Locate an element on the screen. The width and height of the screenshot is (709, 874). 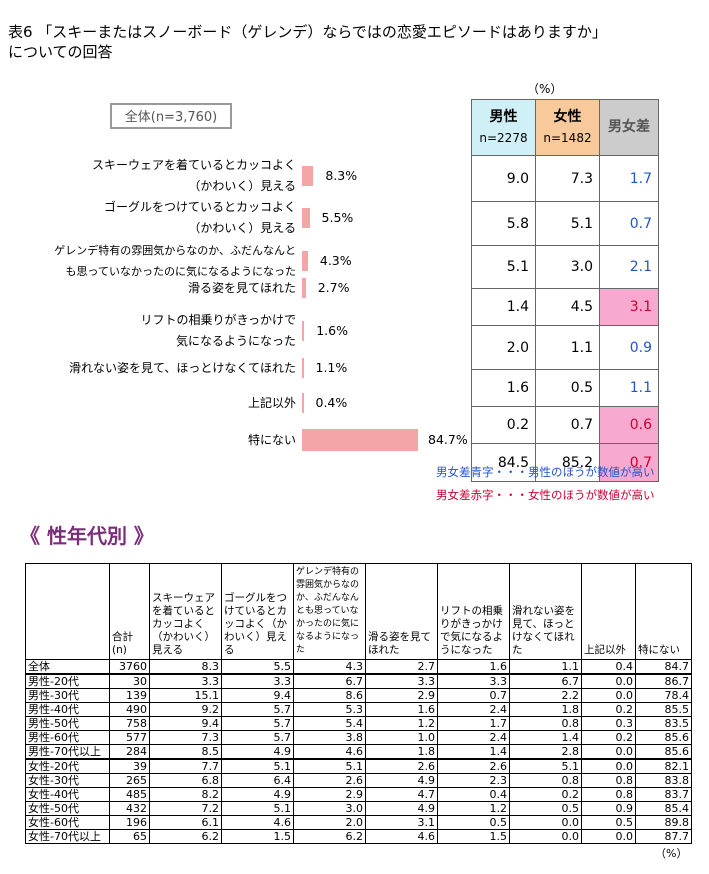
cell-value: 3760 is located at coordinates (129, 667).